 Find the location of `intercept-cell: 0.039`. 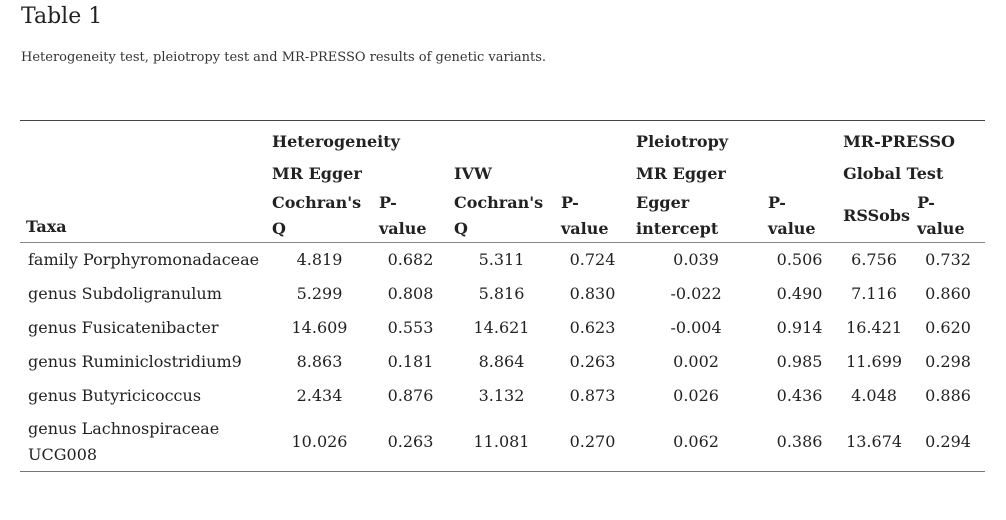

intercept-cell: 0.039 is located at coordinates (696, 259).